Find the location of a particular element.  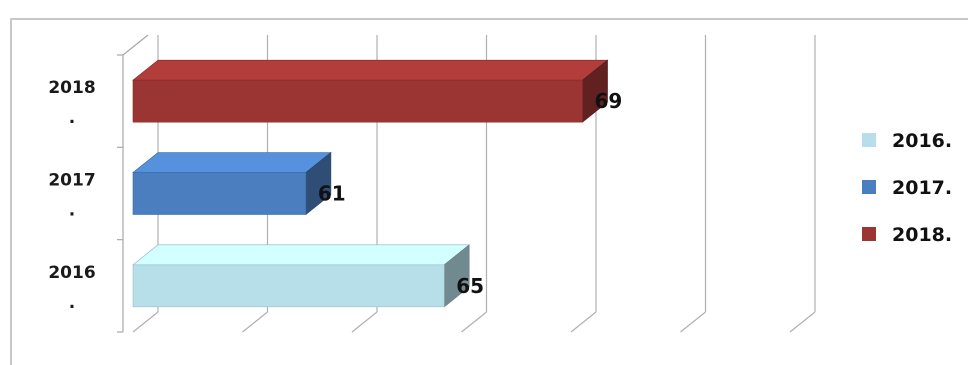

legend: 2016. 2017. 2018. is located at coordinates (907, 188).